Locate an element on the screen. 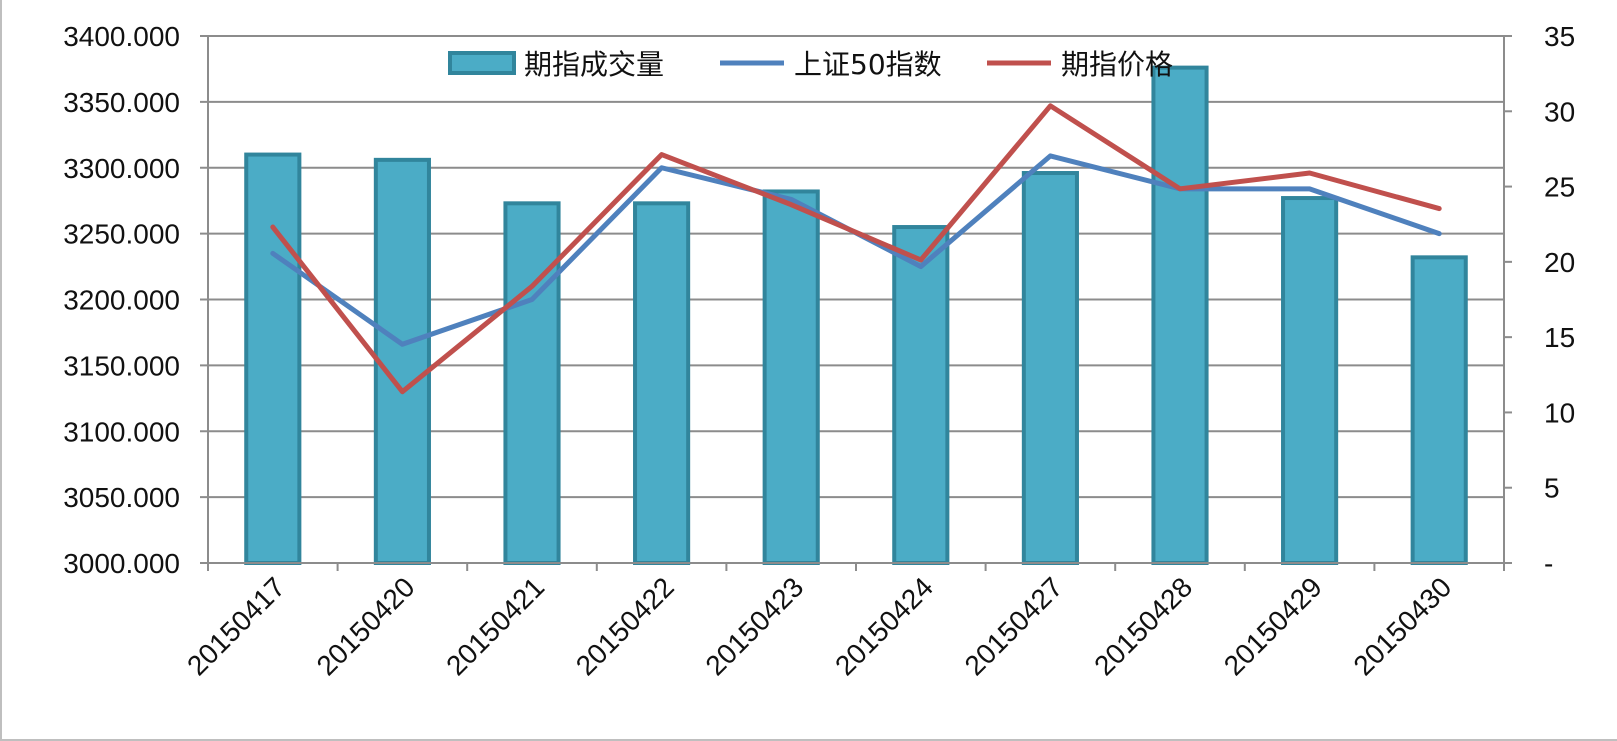 The height and width of the screenshot is (741, 1617). y-left-tick-label: 3050.000 is located at coordinates (121, 497).